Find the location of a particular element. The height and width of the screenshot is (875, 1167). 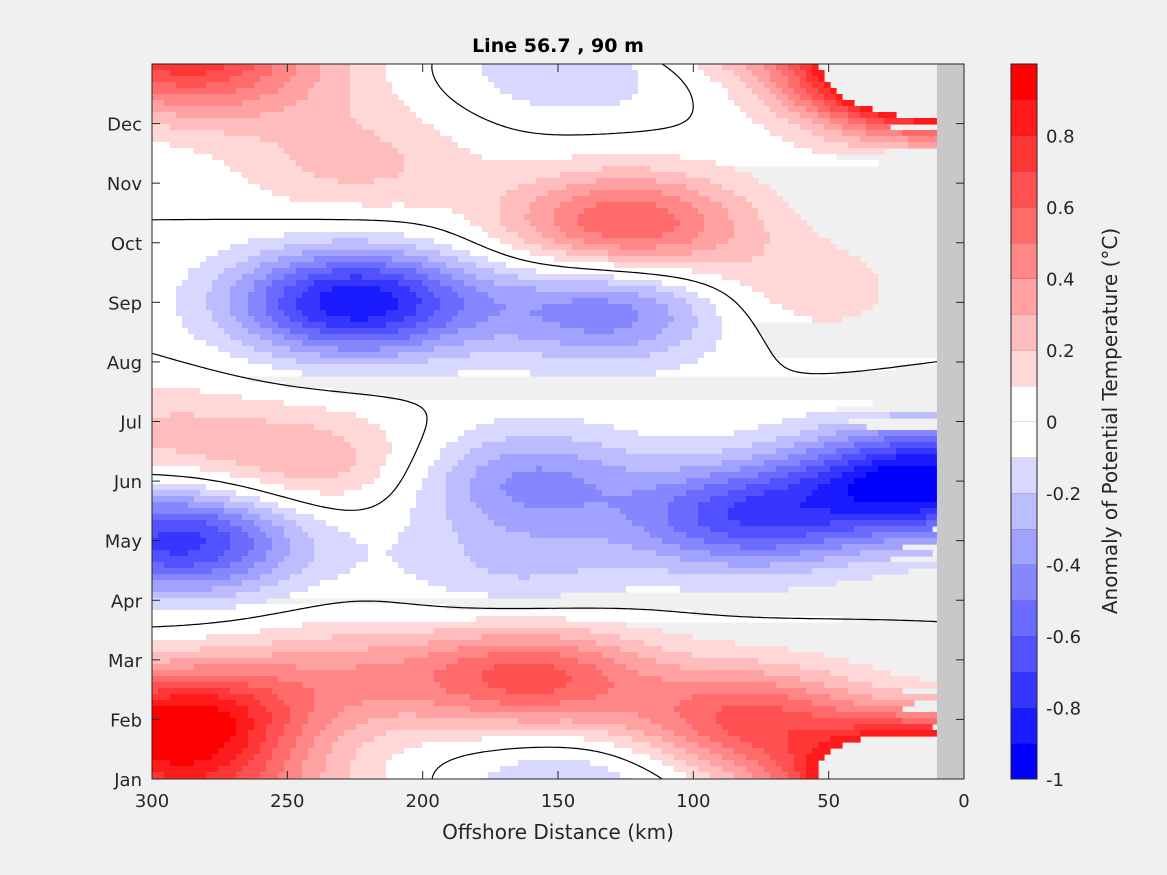

colorbar-tick-label: 0.4 is located at coordinates (1060, 280).